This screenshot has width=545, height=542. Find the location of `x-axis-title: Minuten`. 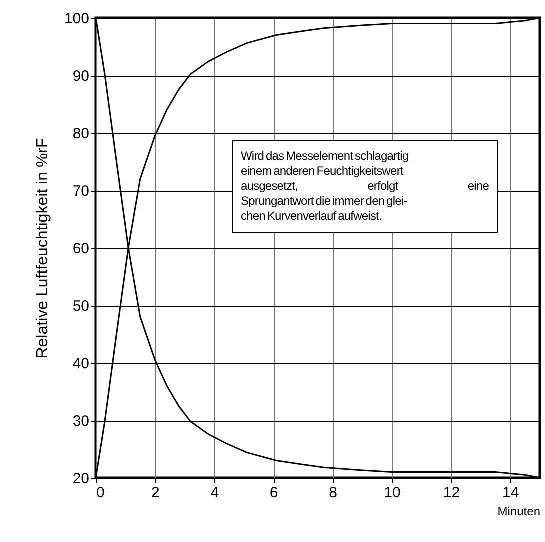

x-axis-title: Minuten is located at coordinates (519, 511).